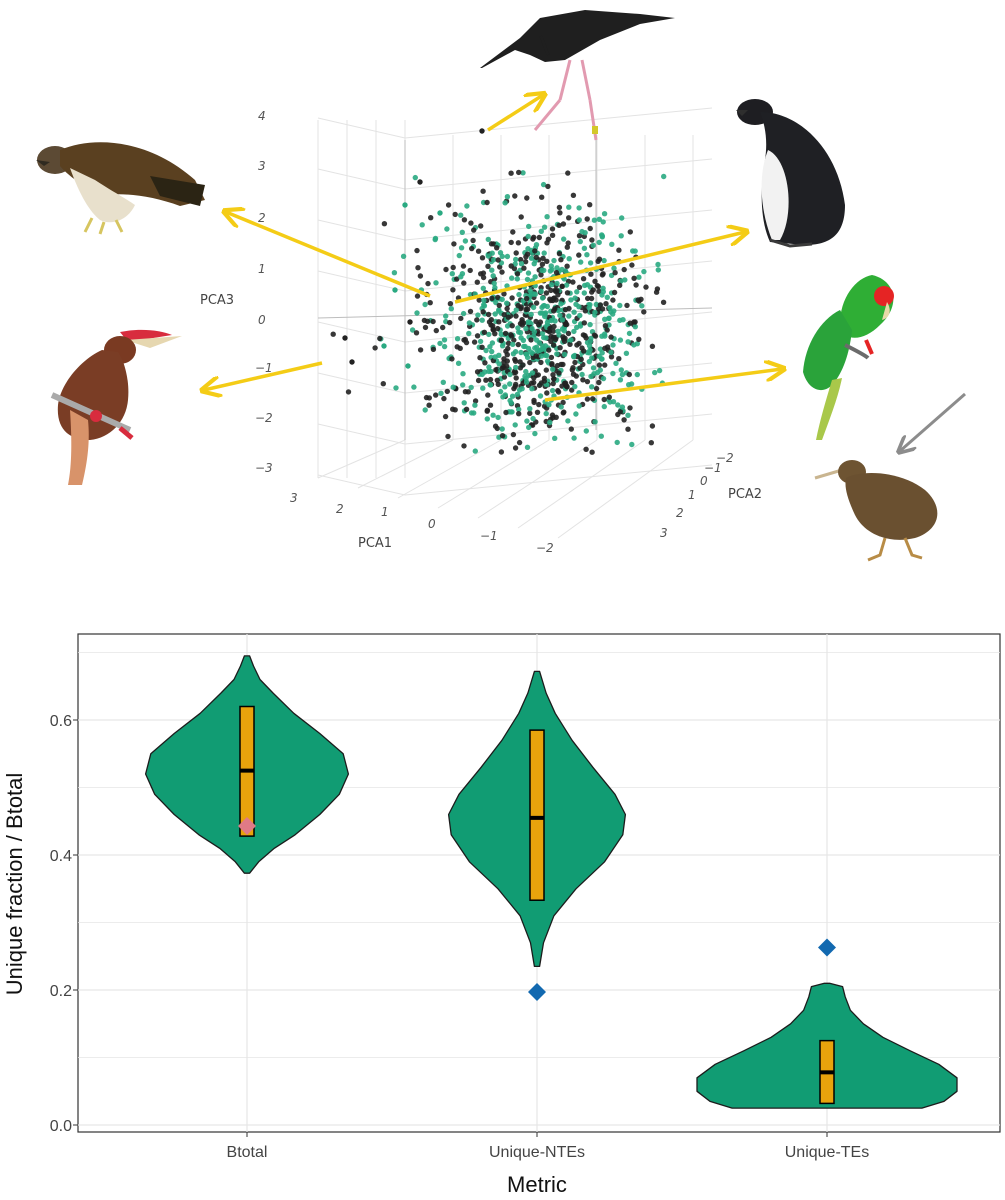 This screenshot has height=1200, width=1005. What do you see at coordinates (217, 300) in the screenshot?
I see `pca3-axis-title: PCA3` at bounding box center [217, 300].